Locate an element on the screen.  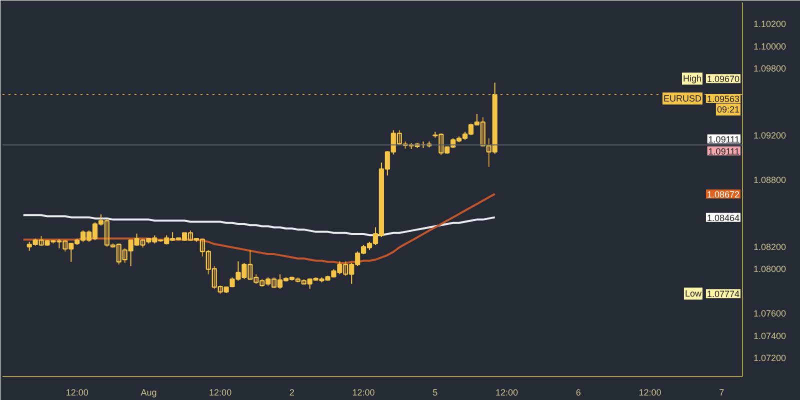
annotation: 1.07774 is located at coordinates (723, 294).